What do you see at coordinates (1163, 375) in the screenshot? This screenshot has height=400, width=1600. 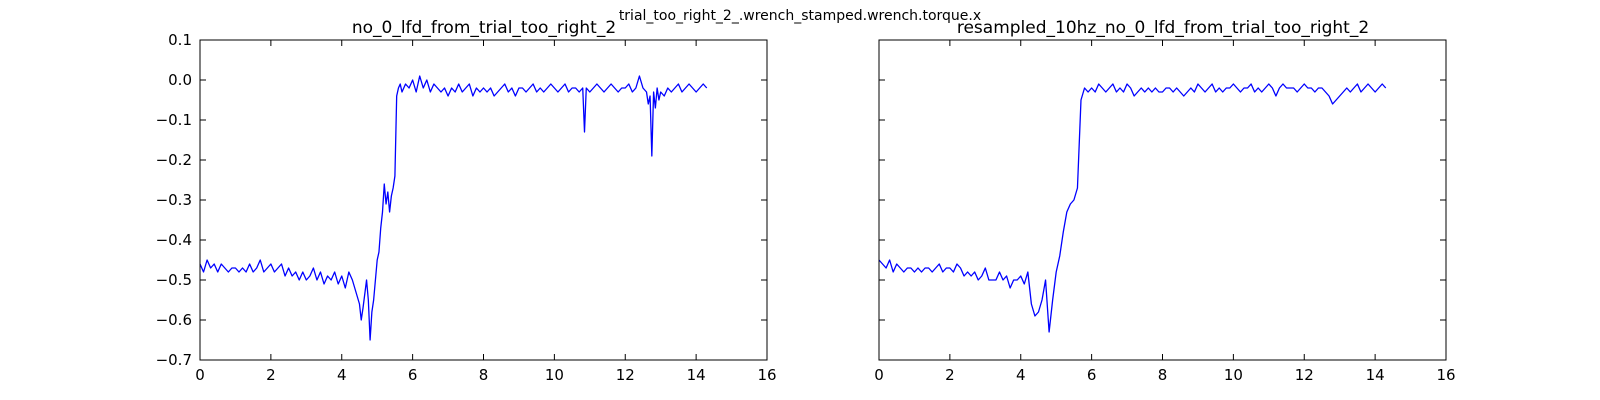 I see `right-xtick-label: 8` at bounding box center [1163, 375].